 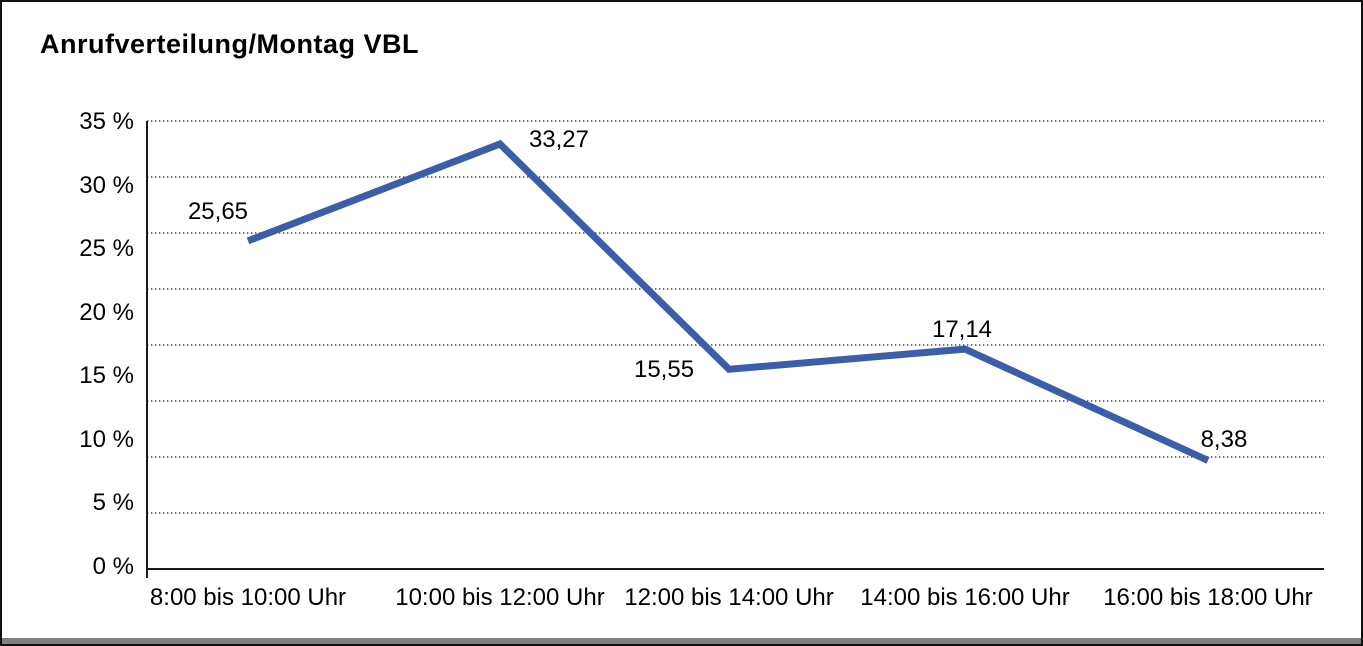 I want to click on y-axis-tick-label: 15 %, so click(x=106, y=376).